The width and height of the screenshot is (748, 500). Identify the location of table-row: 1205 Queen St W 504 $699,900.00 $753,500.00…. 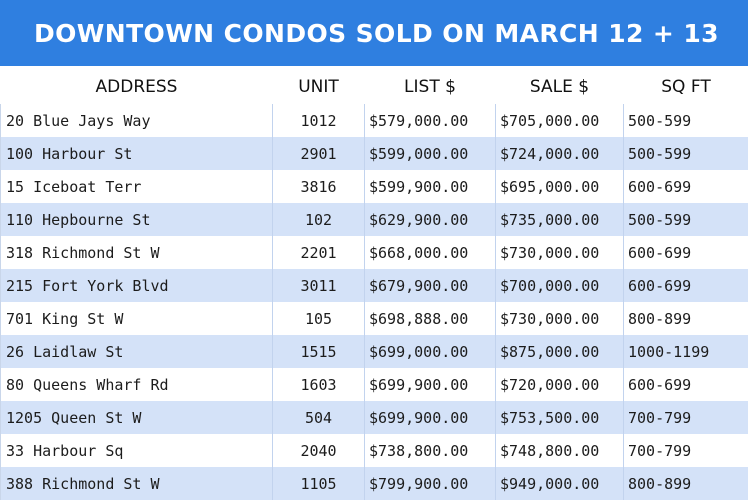
(374, 417).